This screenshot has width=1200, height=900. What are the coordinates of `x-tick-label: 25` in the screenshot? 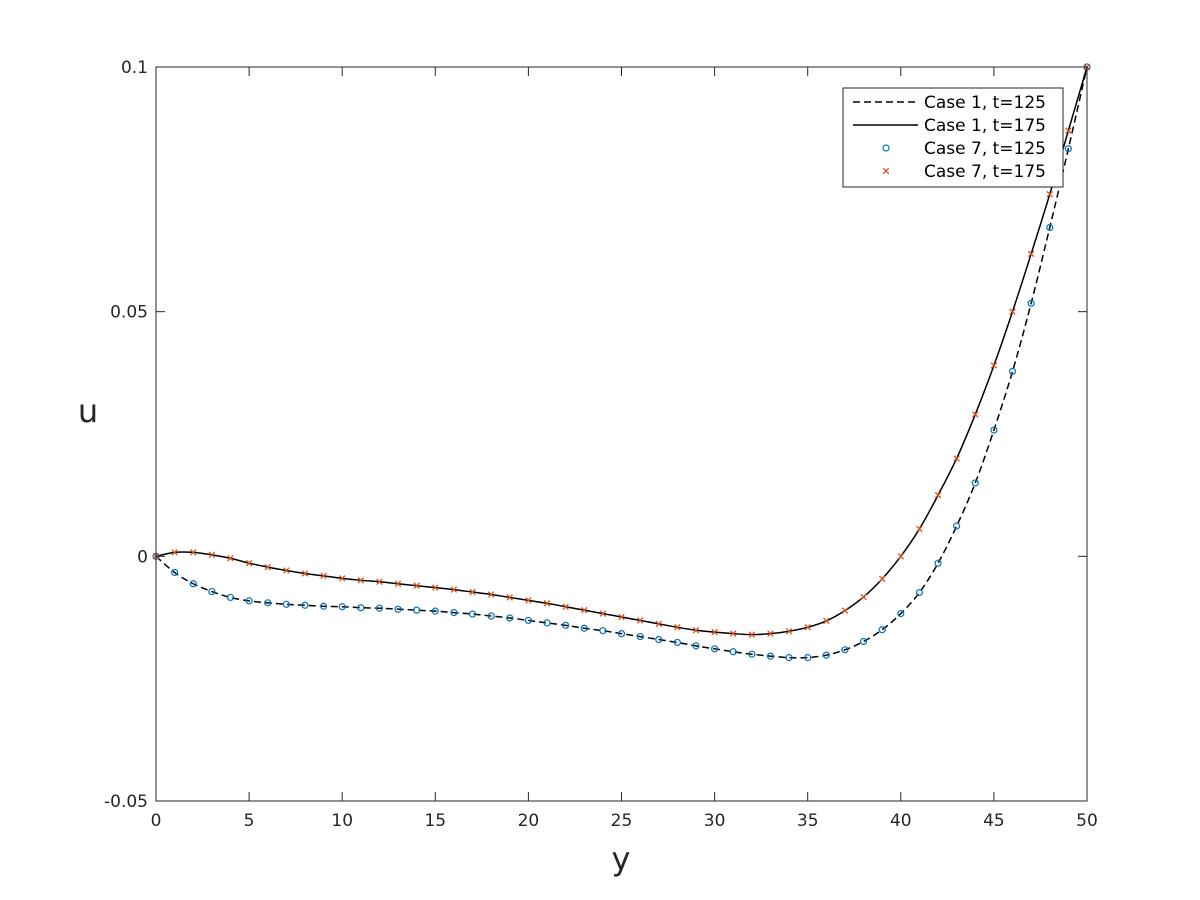 It's located at (622, 821).